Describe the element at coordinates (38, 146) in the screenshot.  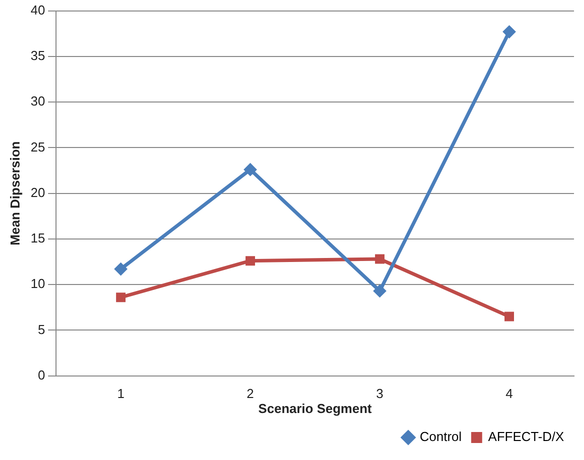
I see `y-tick-label: 25` at that location.